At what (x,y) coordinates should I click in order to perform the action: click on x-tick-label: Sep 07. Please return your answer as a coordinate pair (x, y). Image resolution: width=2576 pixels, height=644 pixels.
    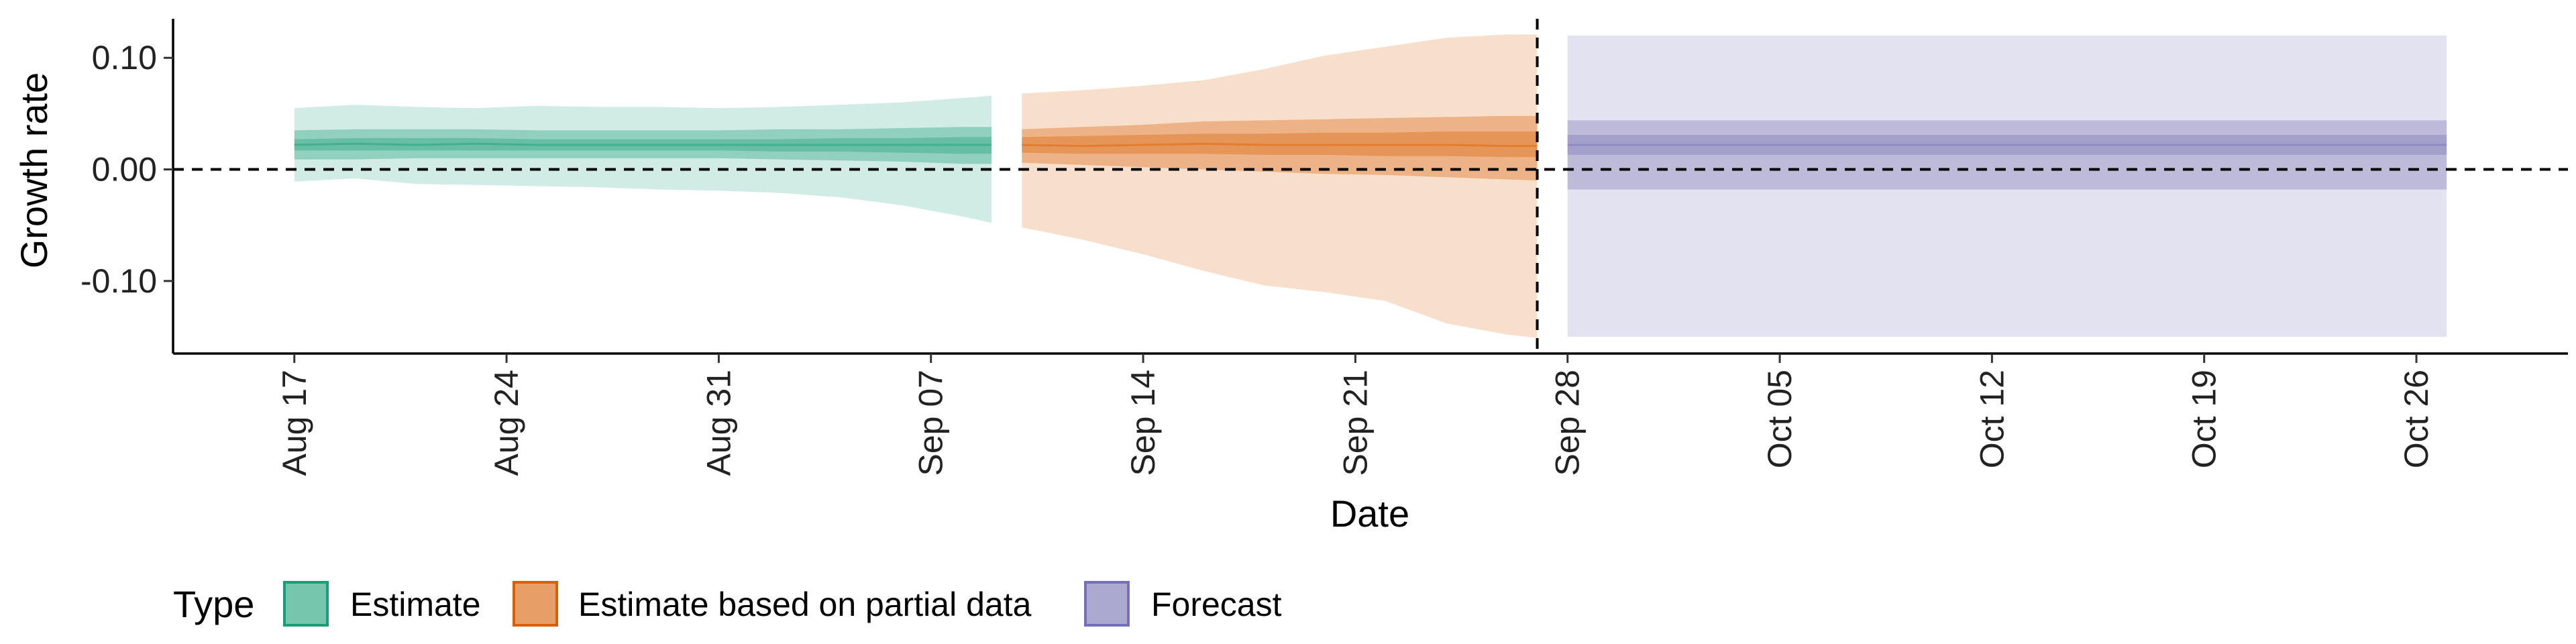
    Looking at the image, I should click on (931, 423).